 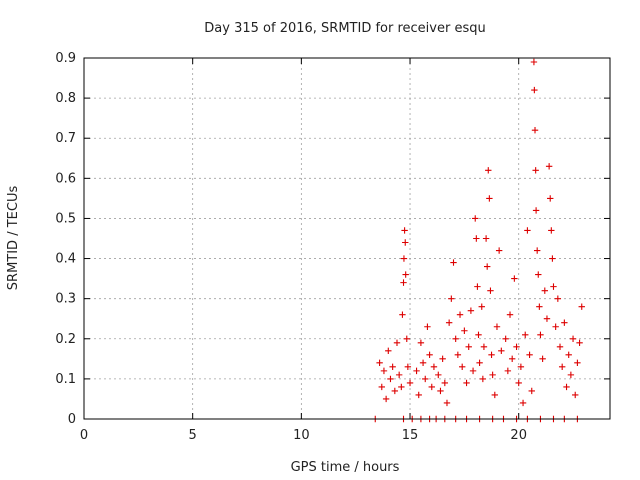 What do you see at coordinates (65, 178) in the screenshot?
I see `y-tick-label: 0.6` at bounding box center [65, 178].